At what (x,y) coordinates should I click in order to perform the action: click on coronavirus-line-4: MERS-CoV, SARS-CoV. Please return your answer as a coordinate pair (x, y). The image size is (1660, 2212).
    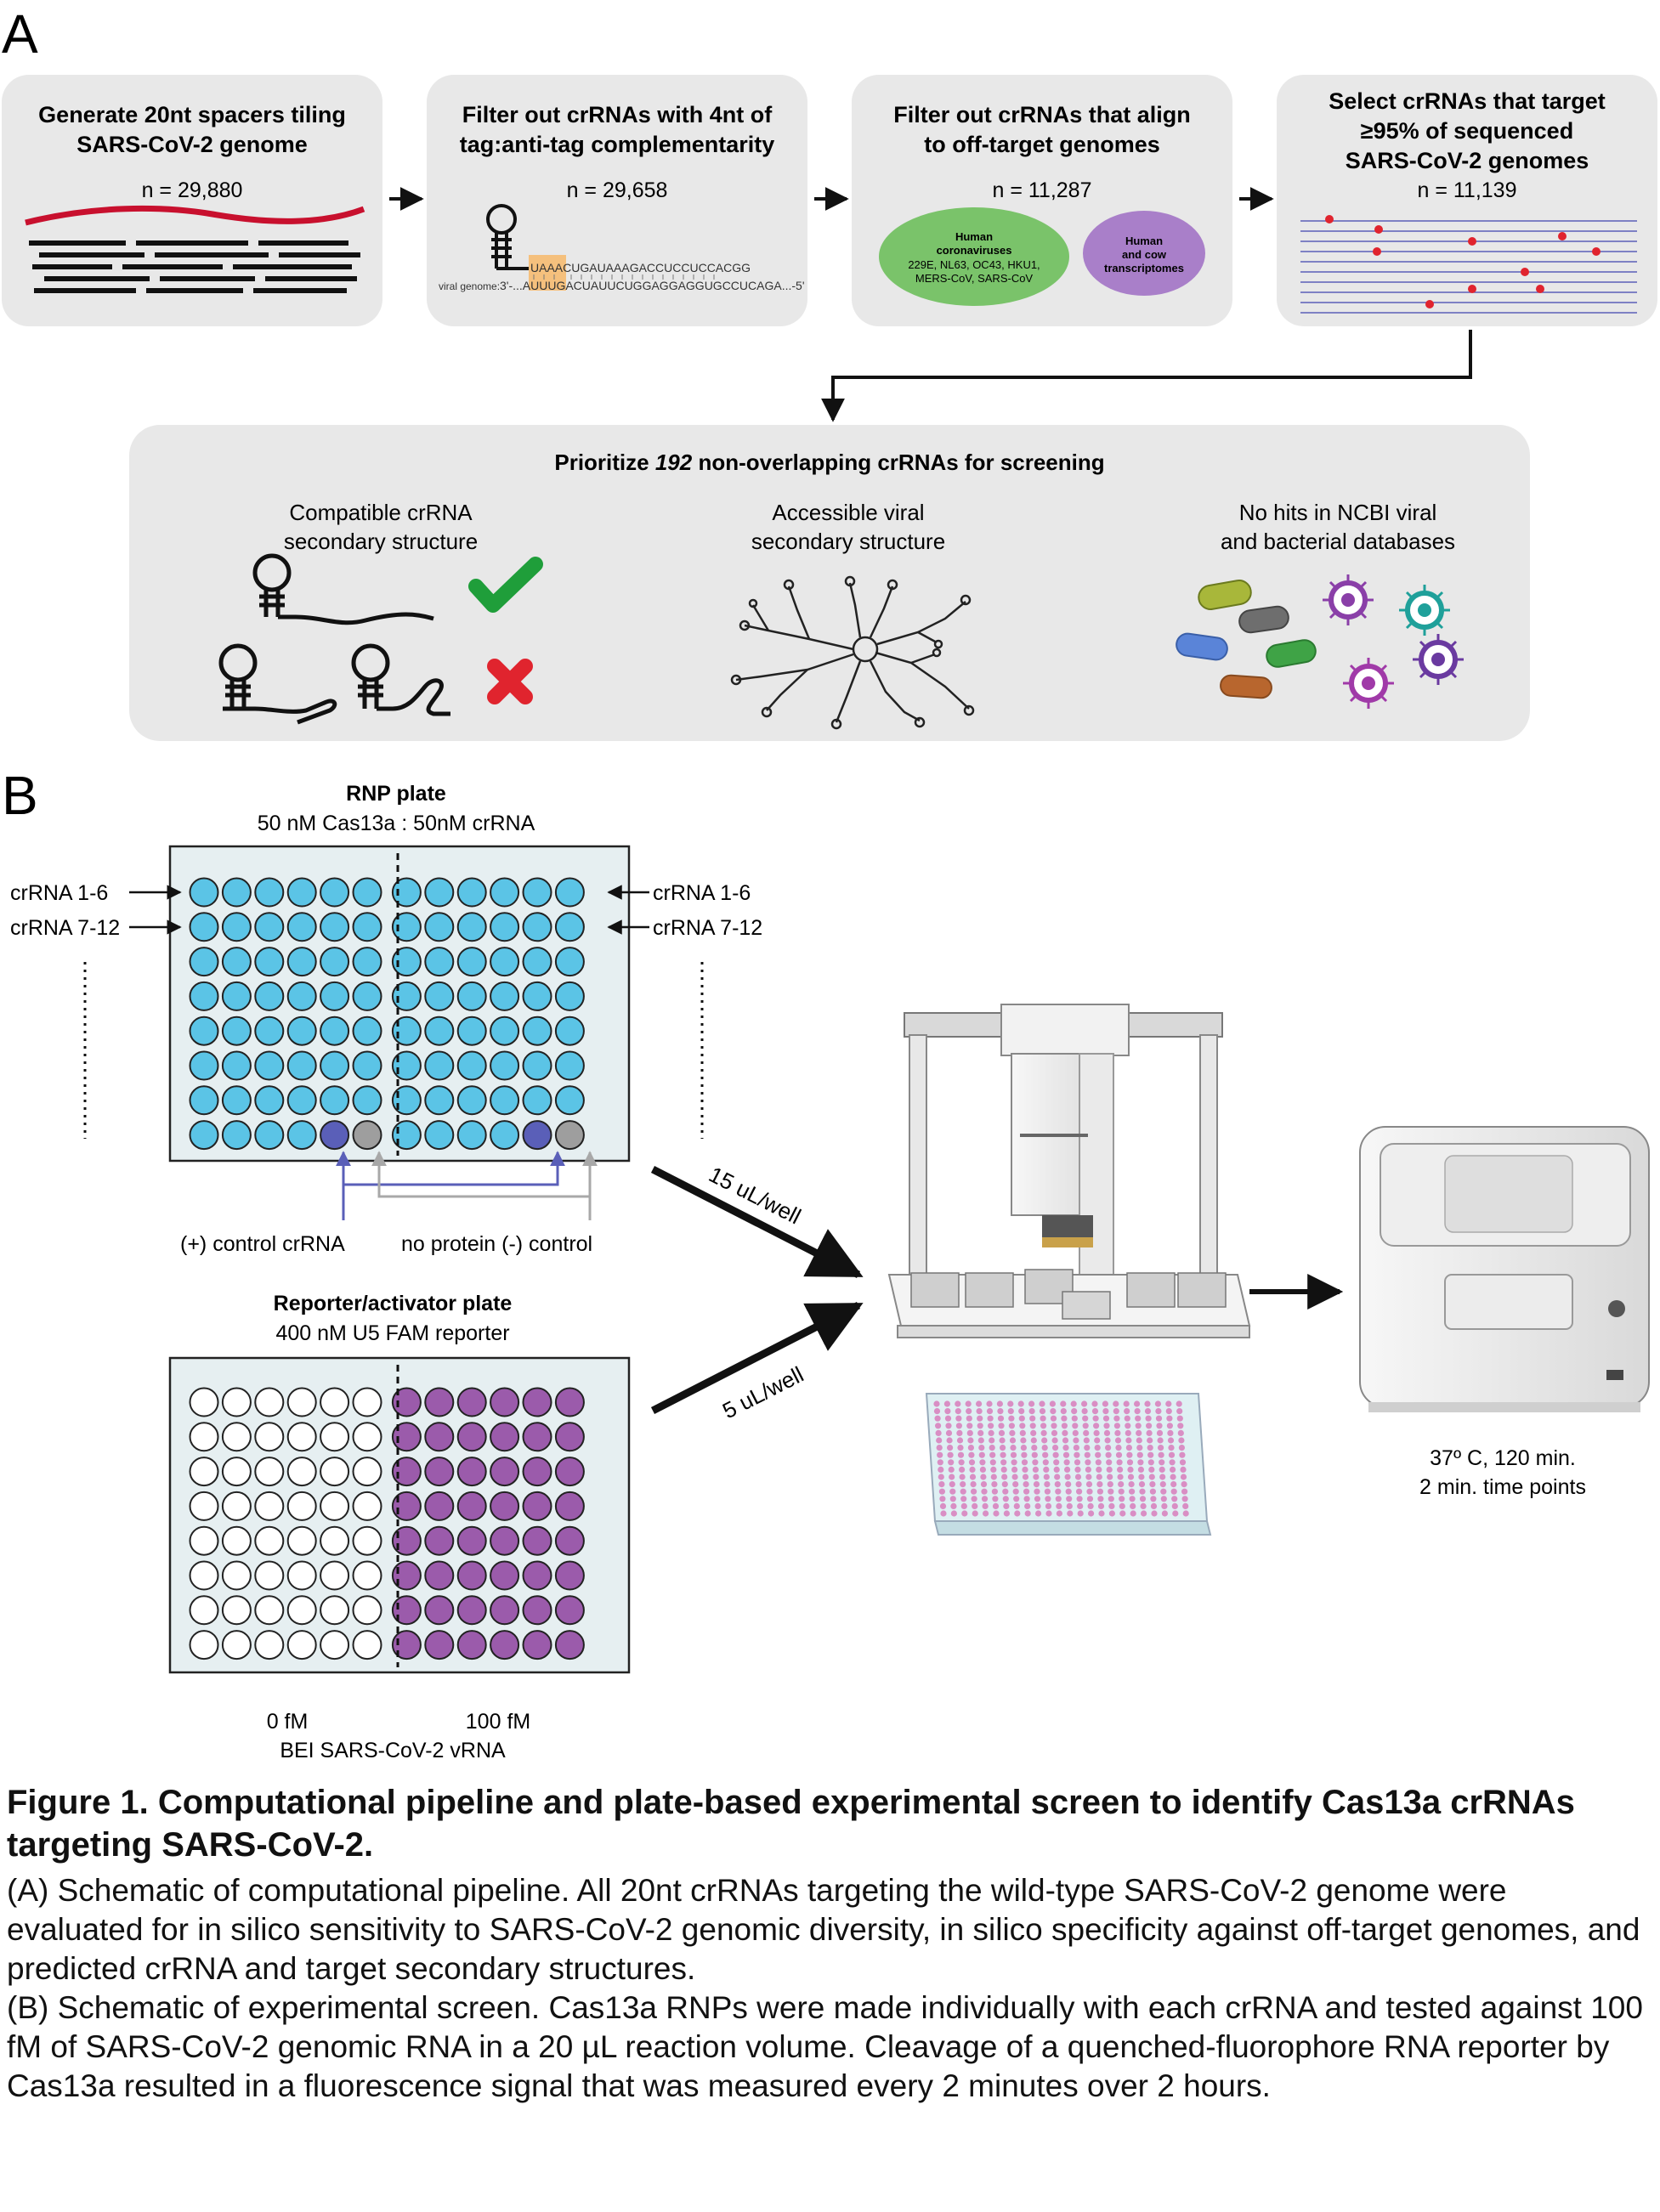
    Looking at the image, I should click on (975, 278).